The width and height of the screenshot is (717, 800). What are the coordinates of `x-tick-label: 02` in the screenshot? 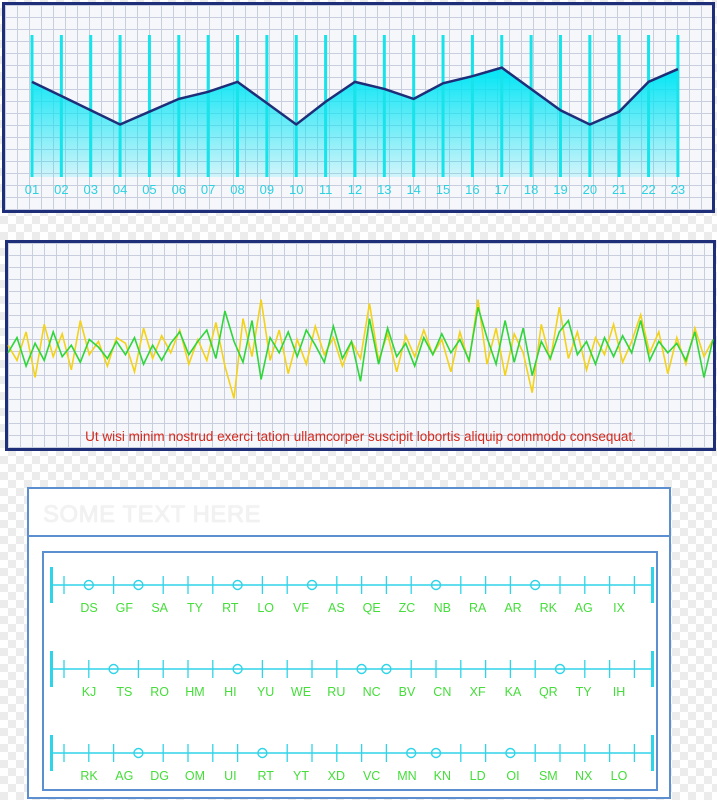 It's located at (61, 189).